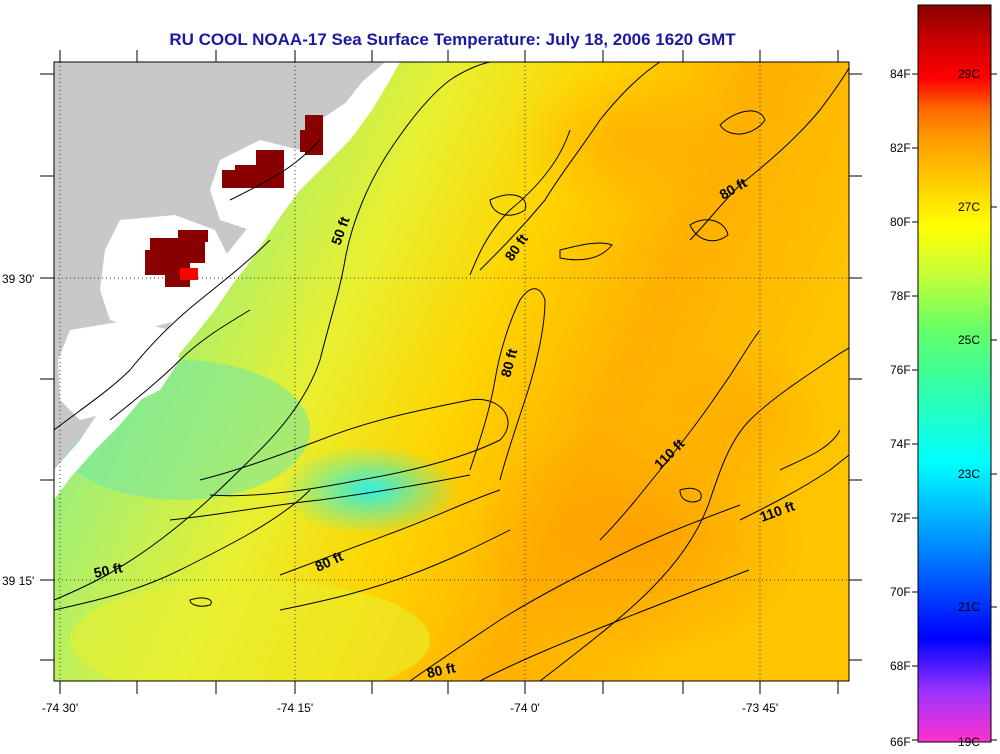 Image resolution: width=1000 pixels, height=754 pixels. What do you see at coordinates (370, 490) in the screenshot?
I see `cool-water-patch` at bounding box center [370, 490].